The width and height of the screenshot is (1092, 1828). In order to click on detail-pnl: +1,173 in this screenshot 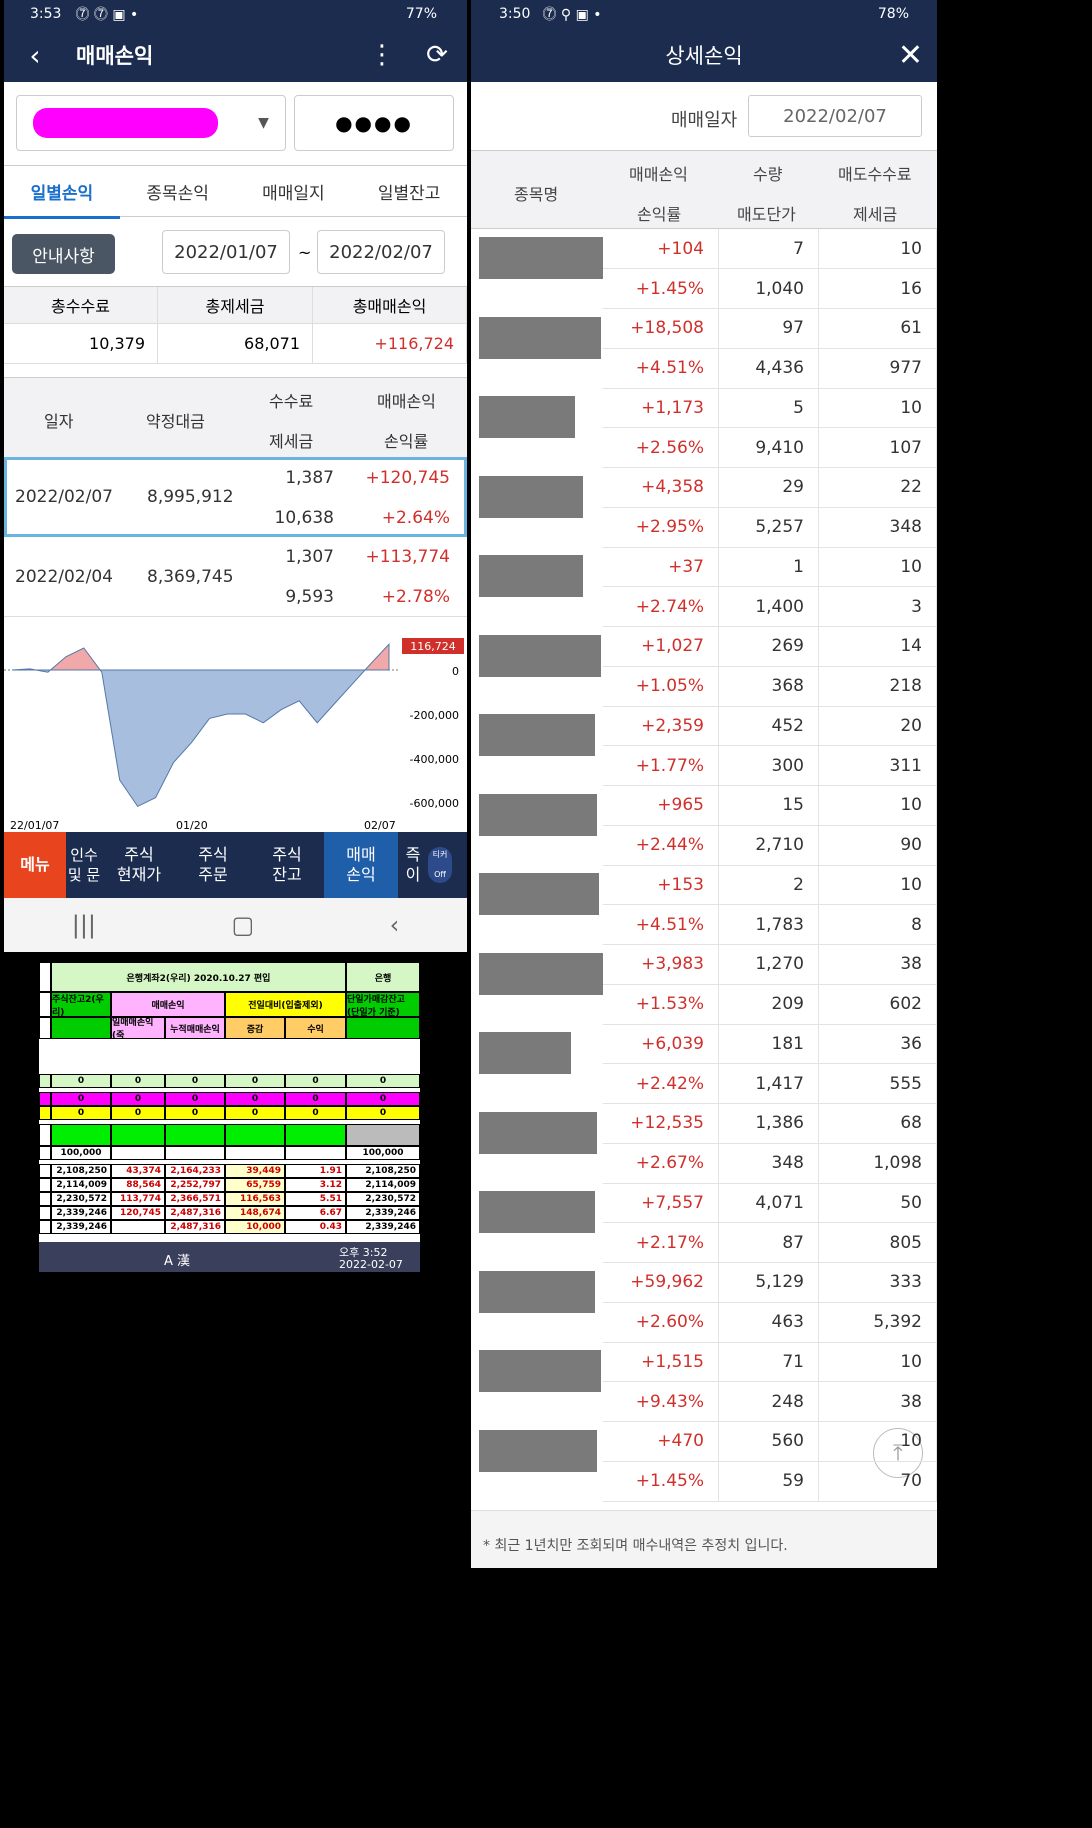, I will do `click(661, 408)`.